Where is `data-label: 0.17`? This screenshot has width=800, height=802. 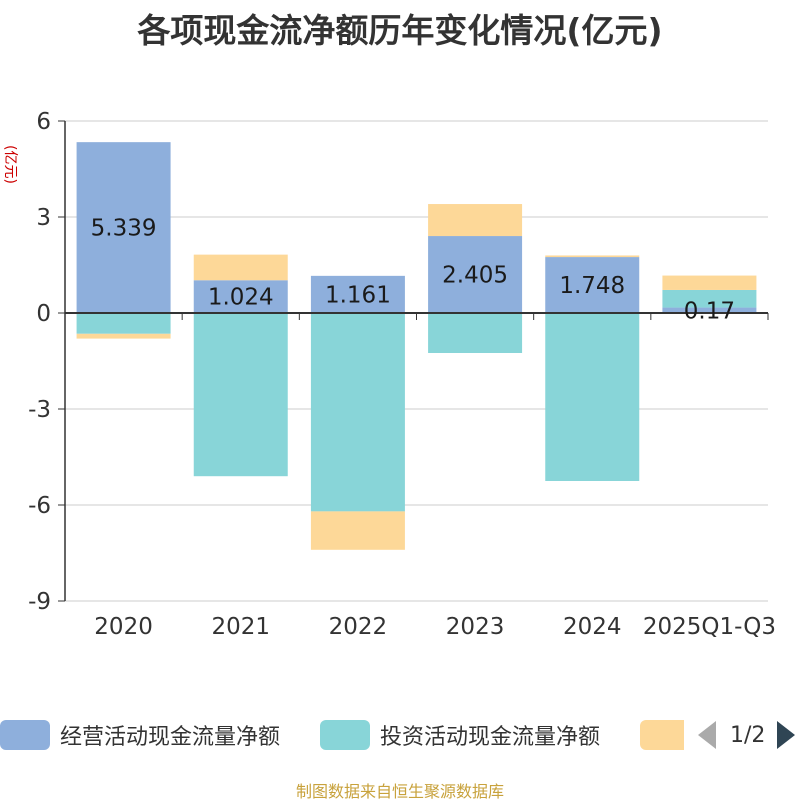 data-label: 0.17 is located at coordinates (709, 311).